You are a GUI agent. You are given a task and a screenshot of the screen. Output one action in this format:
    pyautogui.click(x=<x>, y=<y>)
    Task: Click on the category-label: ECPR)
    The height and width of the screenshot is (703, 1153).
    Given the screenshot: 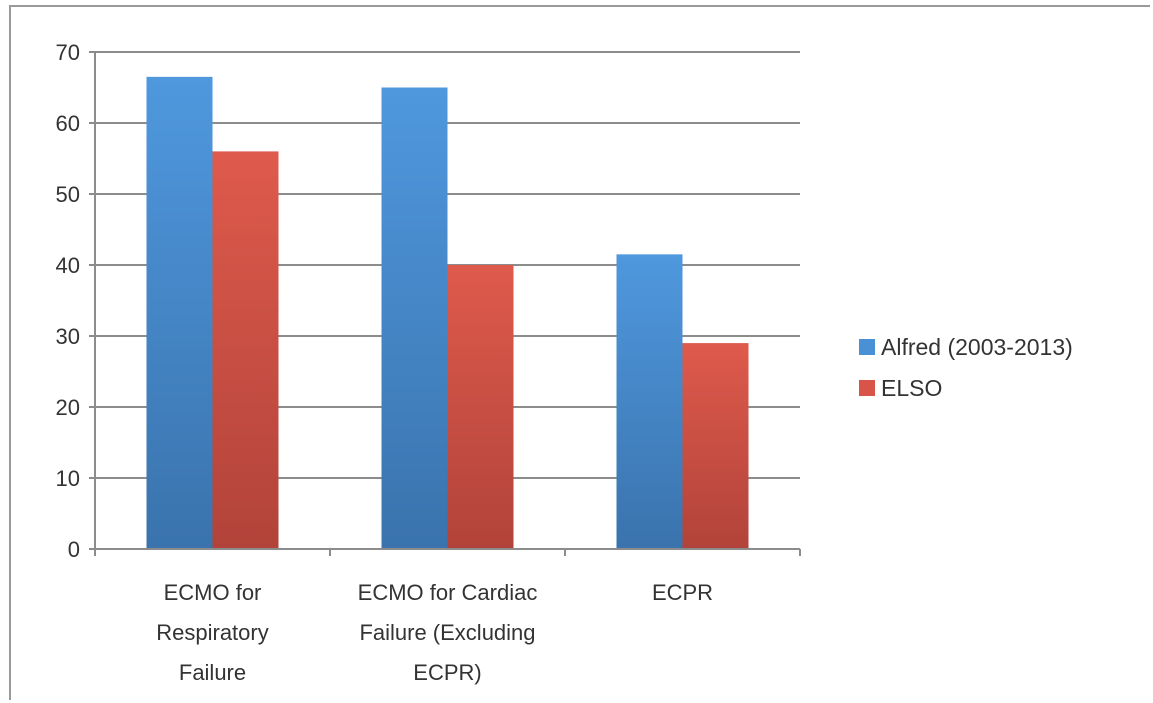 What is the action you would take?
    pyautogui.click(x=447, y=672)
    